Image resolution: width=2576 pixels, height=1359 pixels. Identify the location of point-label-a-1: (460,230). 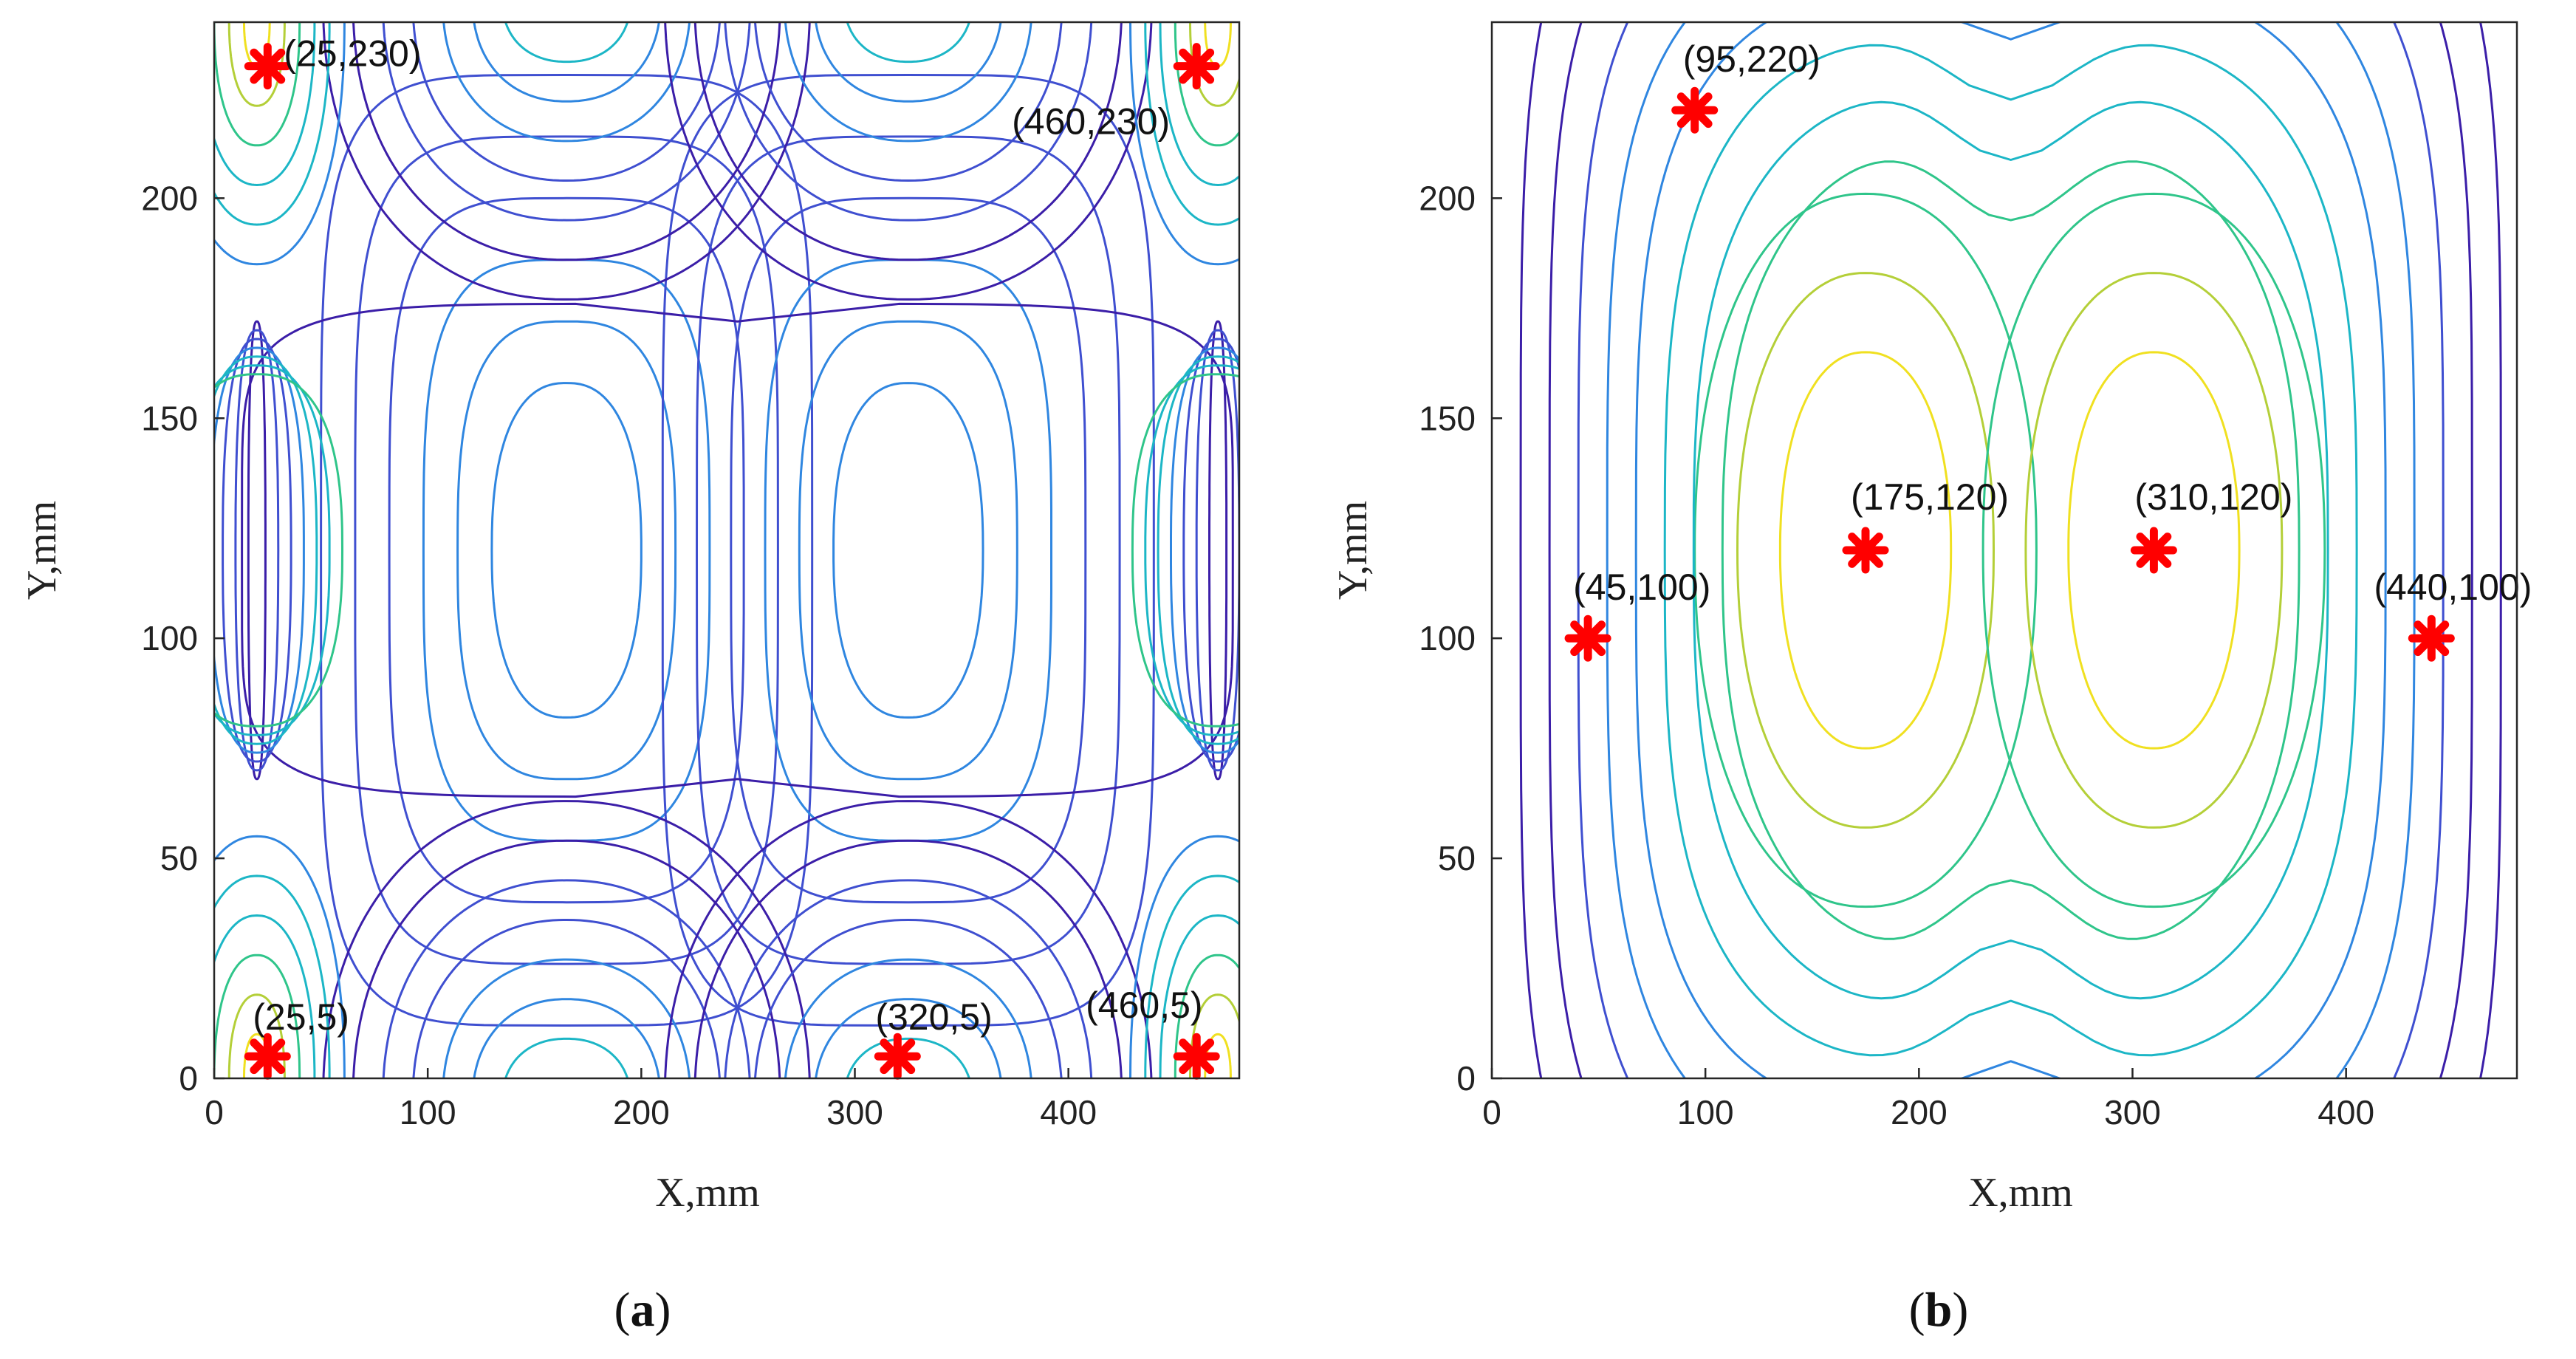
(1091, 122).